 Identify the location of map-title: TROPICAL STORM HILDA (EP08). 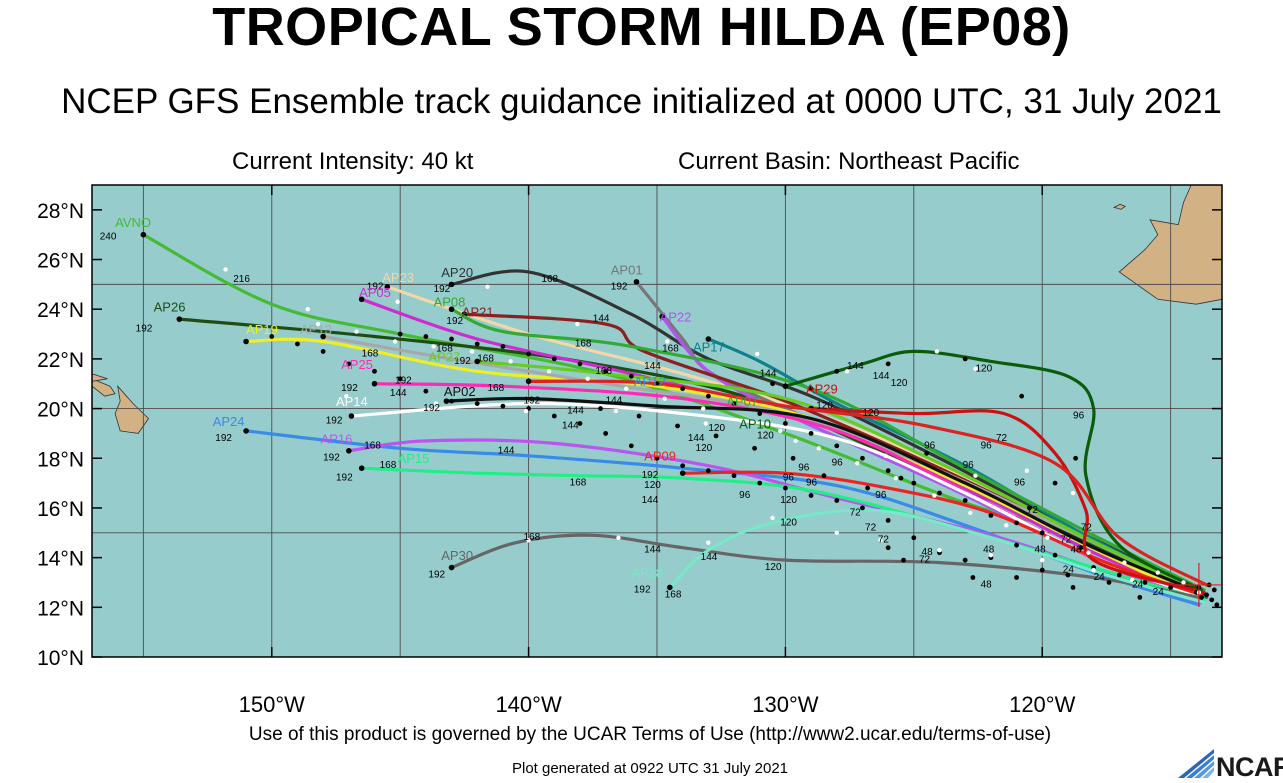
(641, 28).